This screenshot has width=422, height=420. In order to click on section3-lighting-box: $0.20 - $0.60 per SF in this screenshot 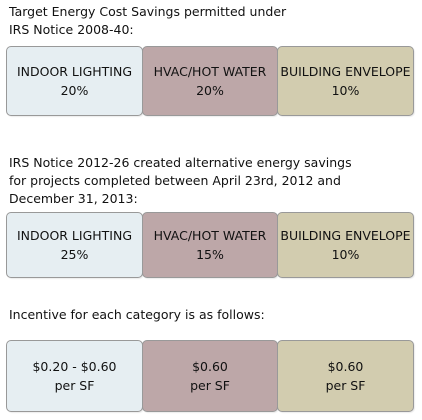, I will do `click(74, 376)`.